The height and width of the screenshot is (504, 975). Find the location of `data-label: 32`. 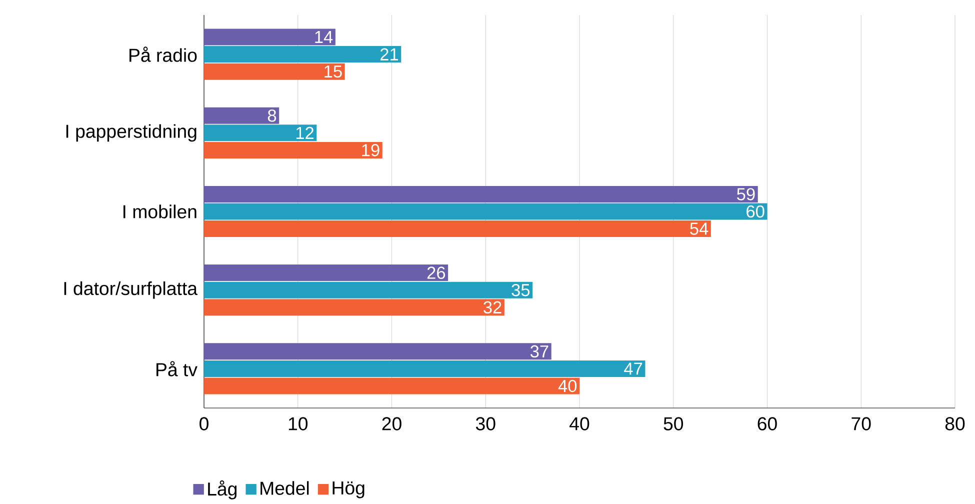

data-label: 32 is located at coordinates (493, 307).